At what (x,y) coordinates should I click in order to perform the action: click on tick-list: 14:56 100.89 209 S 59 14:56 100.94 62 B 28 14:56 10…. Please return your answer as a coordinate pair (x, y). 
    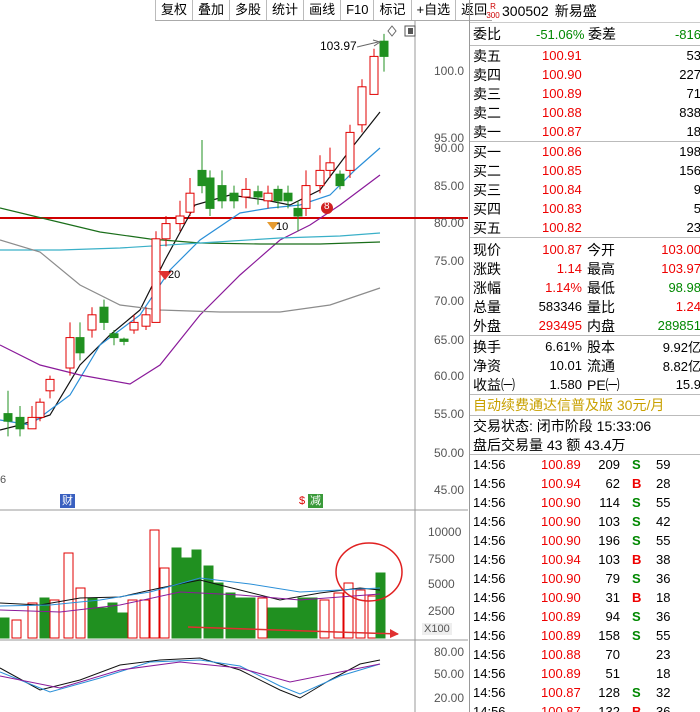
    Looking at the image, I should click on (585, 583).